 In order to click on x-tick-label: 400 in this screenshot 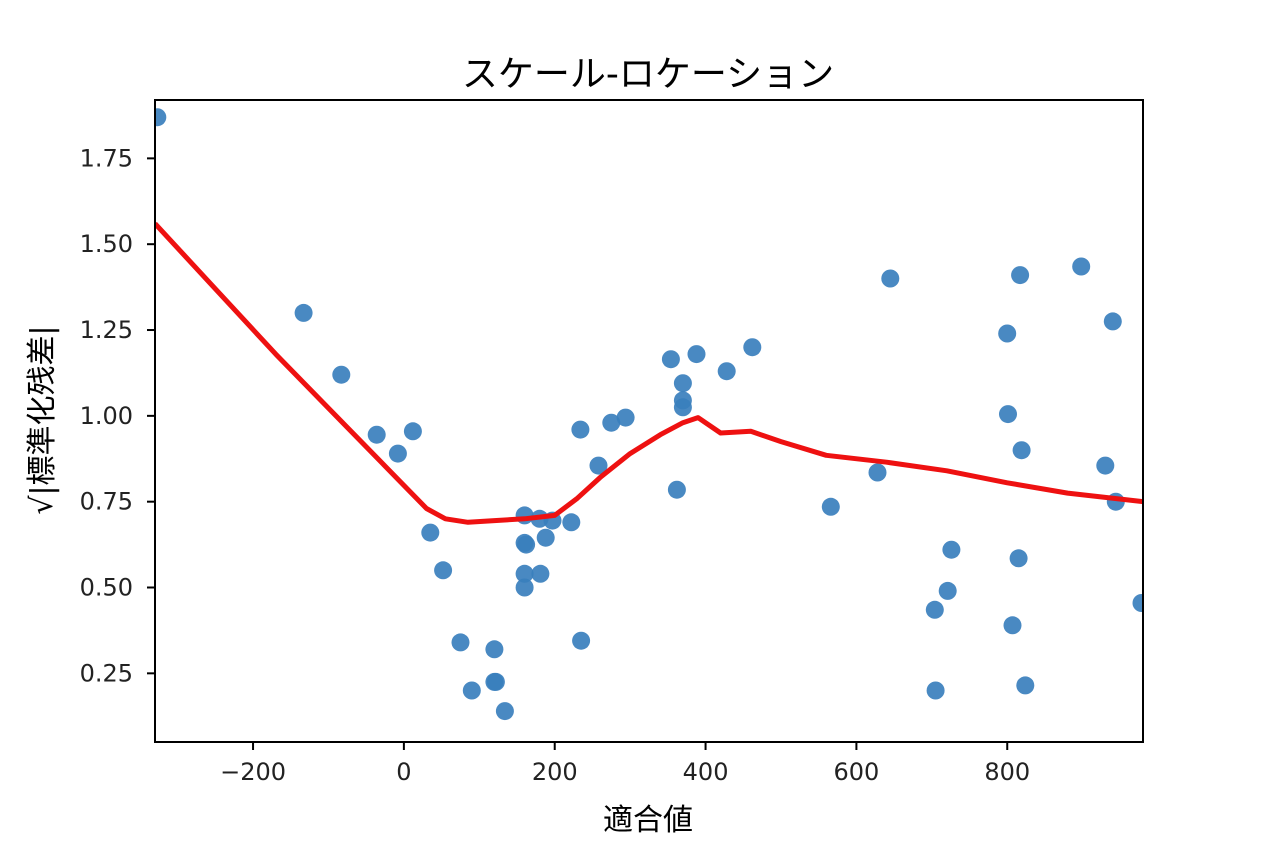, I will do `click(706, 772)`.